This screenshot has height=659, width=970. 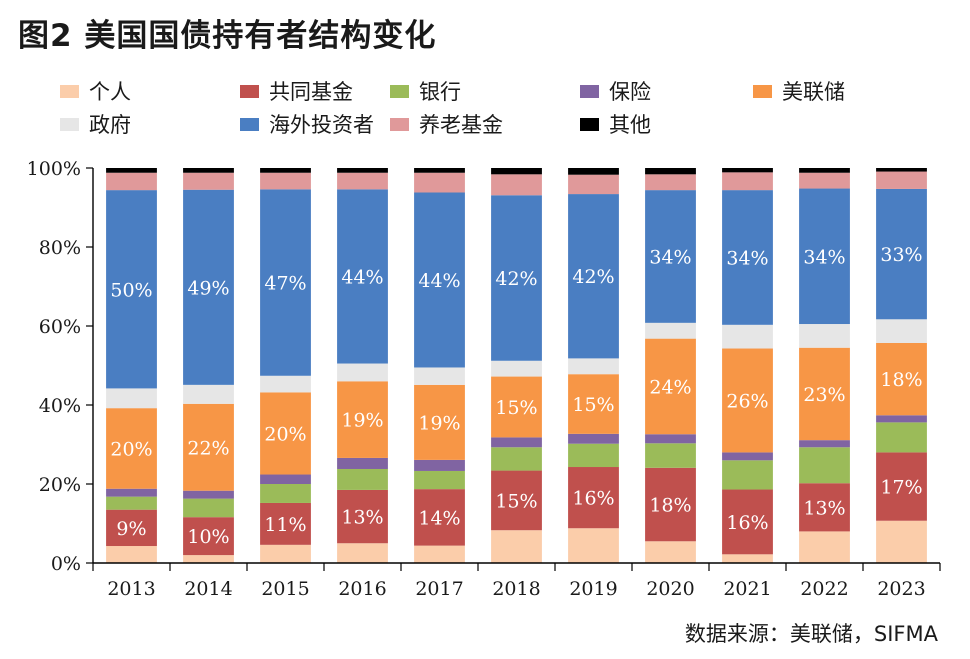 What do you see at coordinates (747, 401) in the screenshot?
I see `data-label: 26%` at bounding box center [747, 401].